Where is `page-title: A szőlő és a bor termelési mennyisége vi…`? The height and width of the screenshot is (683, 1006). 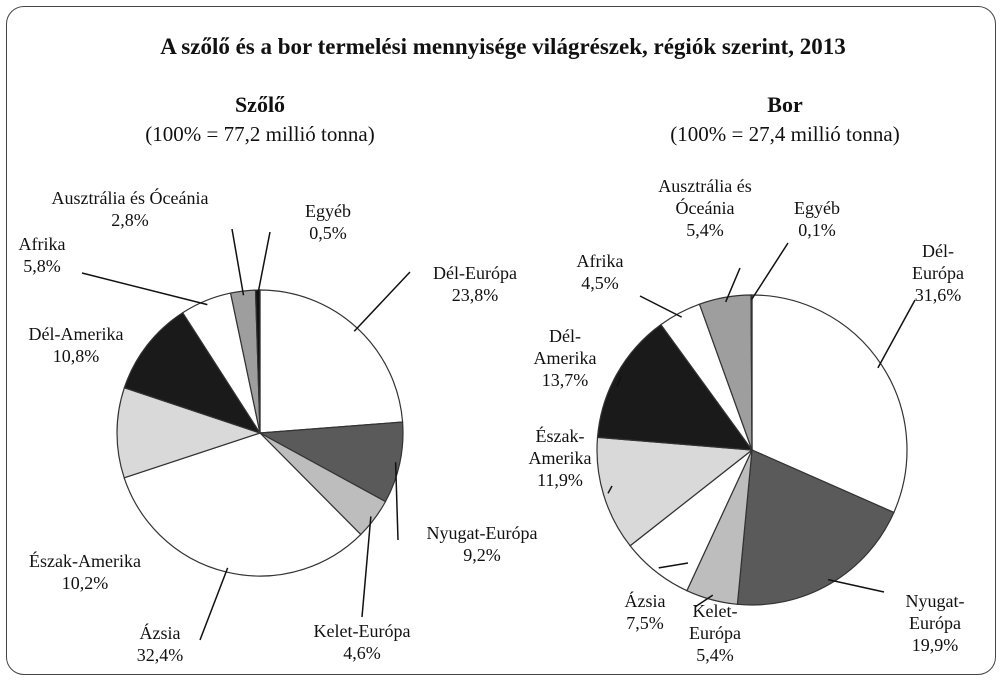 page-title: A szőlő és a bor termelési mennyisége vi… is located at coordinates (503, 46).